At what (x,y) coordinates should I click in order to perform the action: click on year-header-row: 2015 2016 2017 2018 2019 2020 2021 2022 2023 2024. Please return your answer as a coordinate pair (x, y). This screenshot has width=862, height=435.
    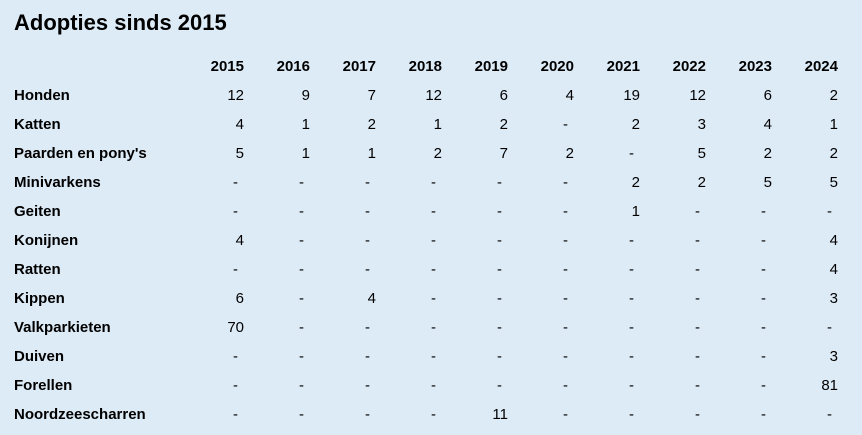
    Looking at the image, I should click on (426, 66).